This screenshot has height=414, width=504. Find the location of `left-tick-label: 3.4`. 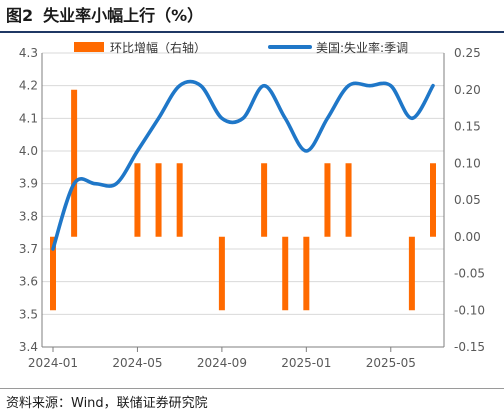

left-tick-label: 3.4 is located at coordinates (28, 347).